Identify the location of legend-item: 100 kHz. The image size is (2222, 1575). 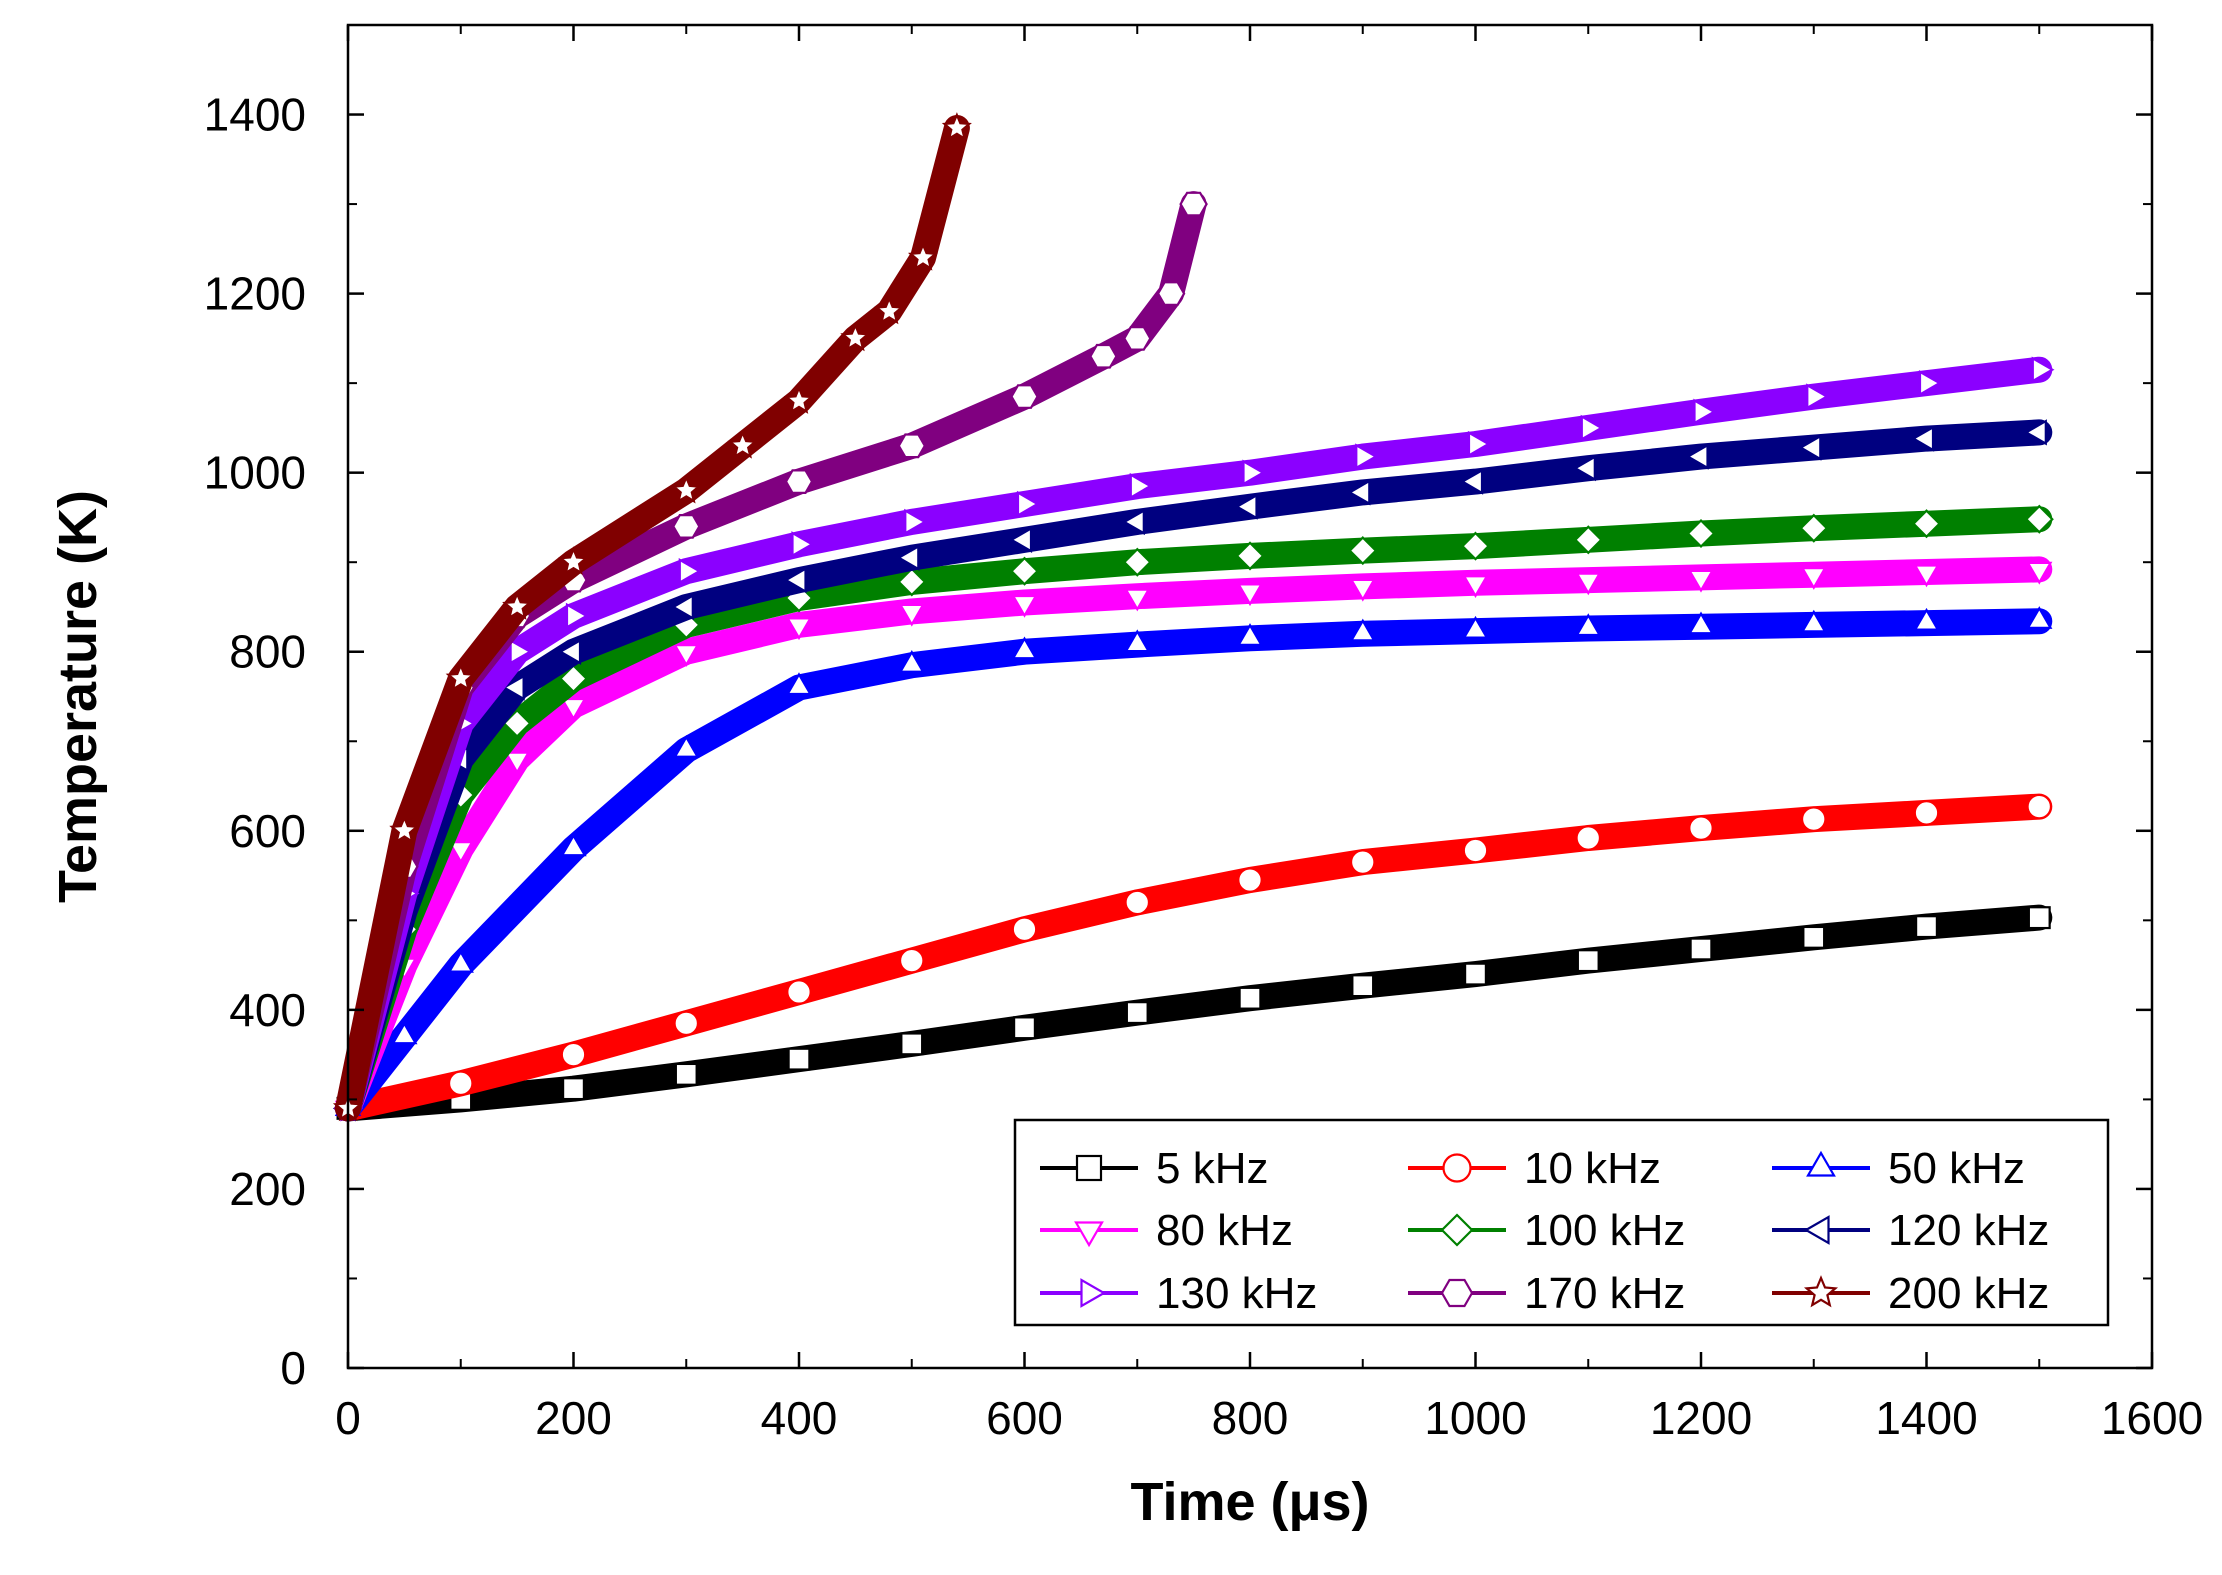
(1546, 1230).